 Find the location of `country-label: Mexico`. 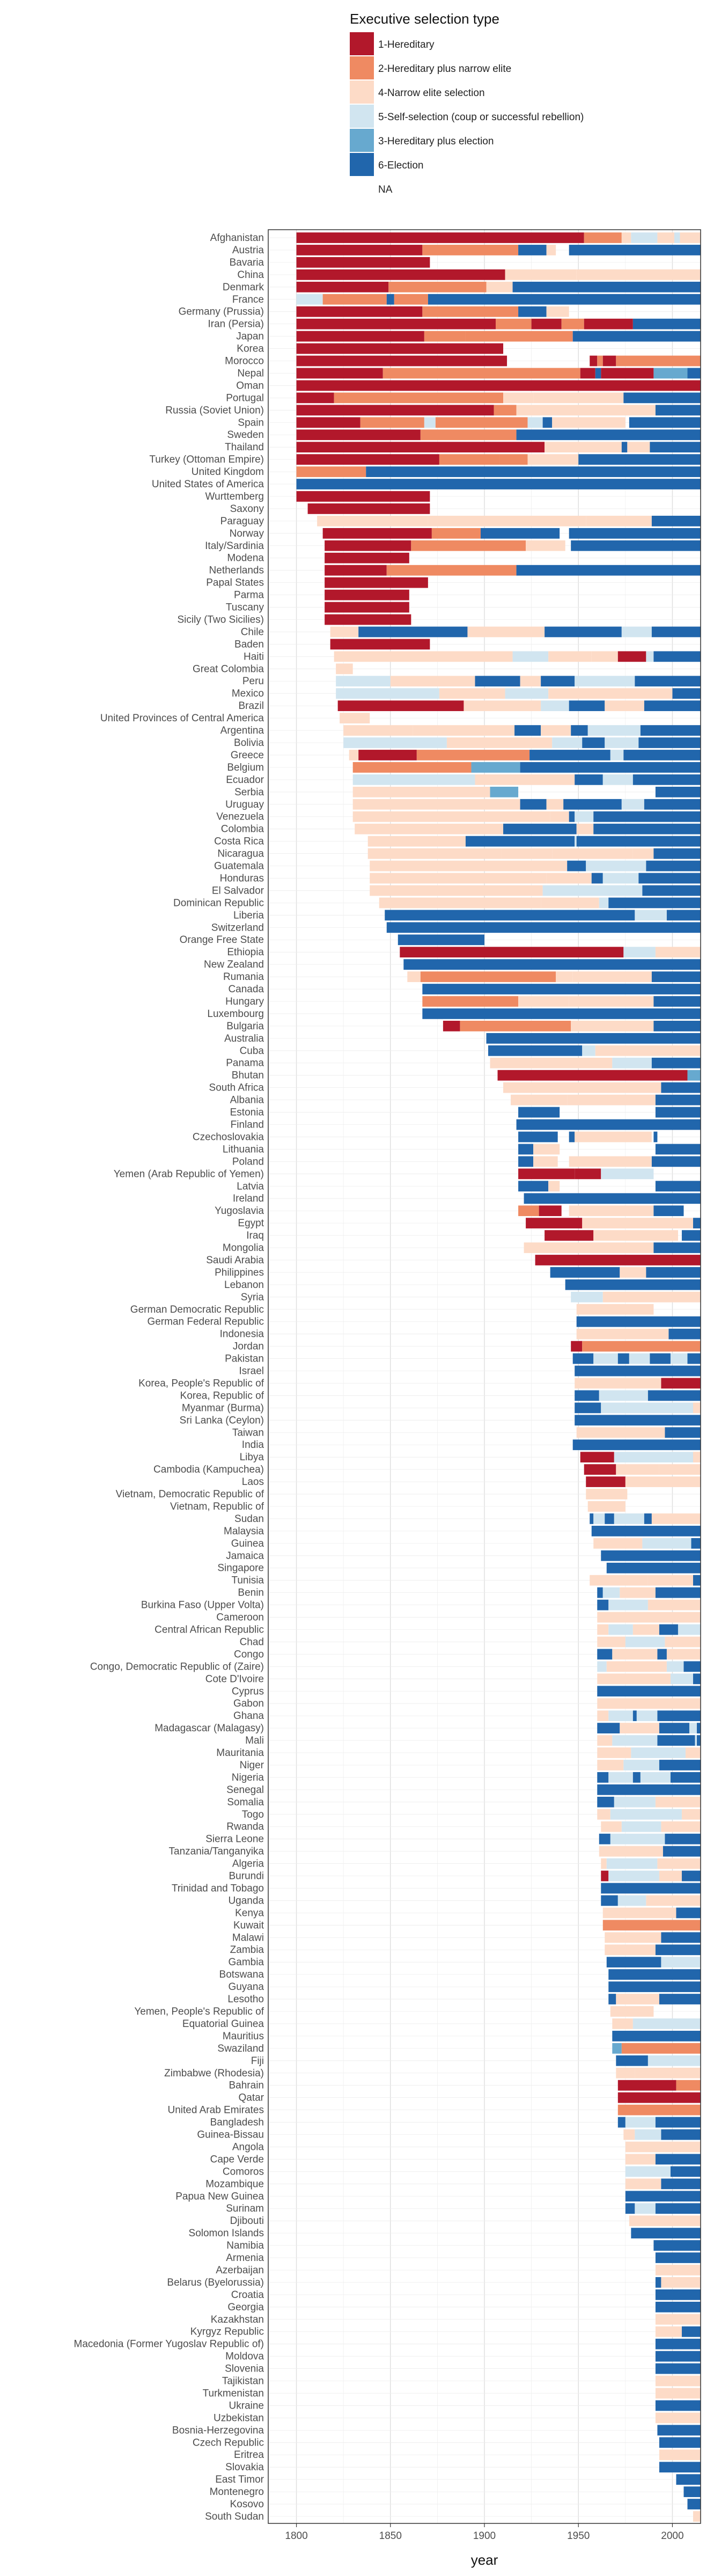

country-label: Mexico is located at coordinates (248, 693).